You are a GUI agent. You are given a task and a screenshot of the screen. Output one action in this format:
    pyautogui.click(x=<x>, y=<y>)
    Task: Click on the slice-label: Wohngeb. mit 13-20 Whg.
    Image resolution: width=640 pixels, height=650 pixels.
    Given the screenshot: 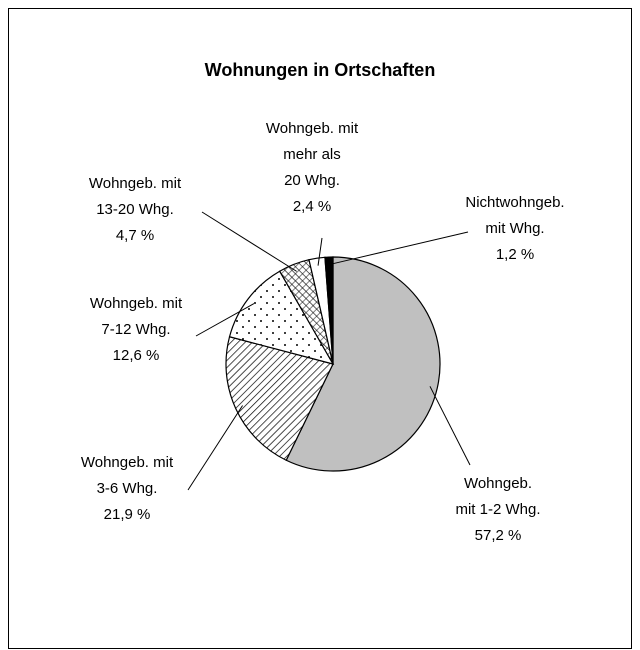 What is the action you would take?
    pyautogui.click(x=135, y=196)
    